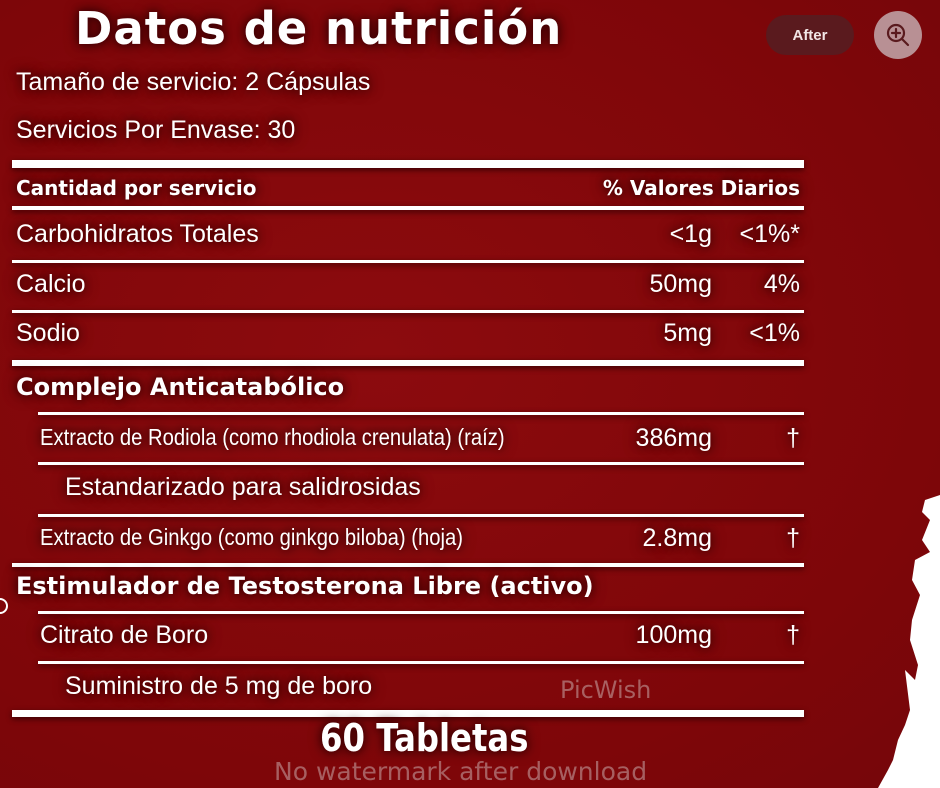 The height and width of the screenshot is (788, 940). What do you see at coordinates (461, 771) in the screenshot?
I see `watermark-text: No watermark after download` at bounding box center [461, 771].